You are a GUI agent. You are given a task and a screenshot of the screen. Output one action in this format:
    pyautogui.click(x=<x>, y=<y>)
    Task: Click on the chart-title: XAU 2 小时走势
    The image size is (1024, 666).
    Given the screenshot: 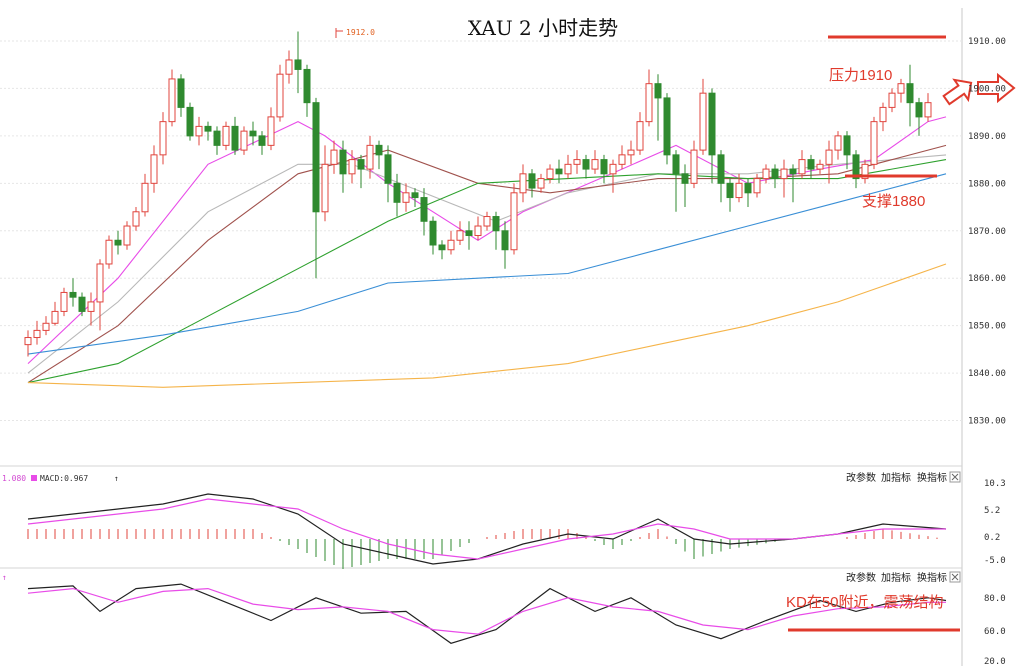 What is the action you would take?
    pyautogui.click(x=543, y=28)
    